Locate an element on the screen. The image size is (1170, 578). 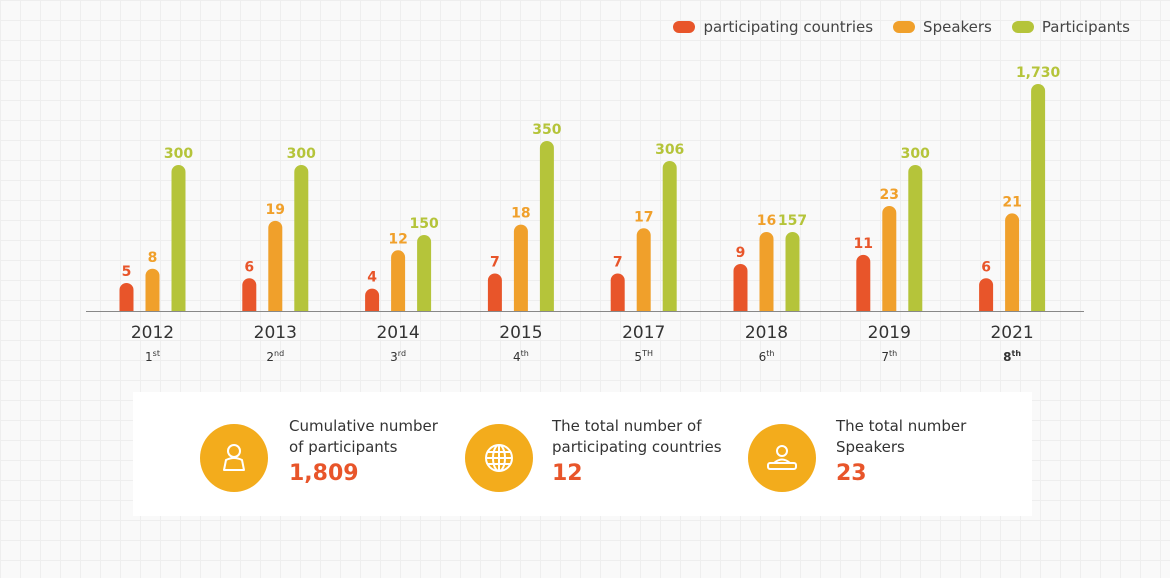
edition-label: 1st is located at coordinates (152, 356).